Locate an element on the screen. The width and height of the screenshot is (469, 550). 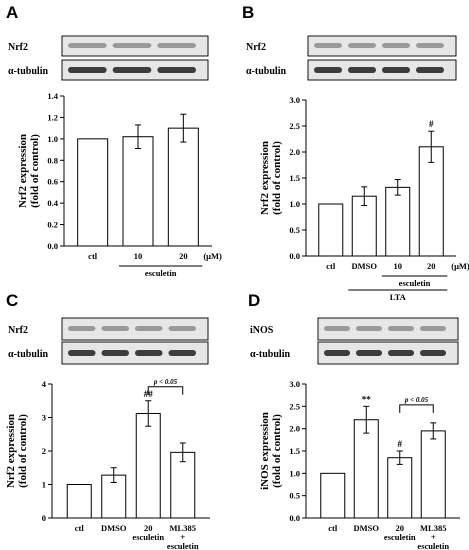
y-tick-label: 0.6 is located at coordinates (52, 182).